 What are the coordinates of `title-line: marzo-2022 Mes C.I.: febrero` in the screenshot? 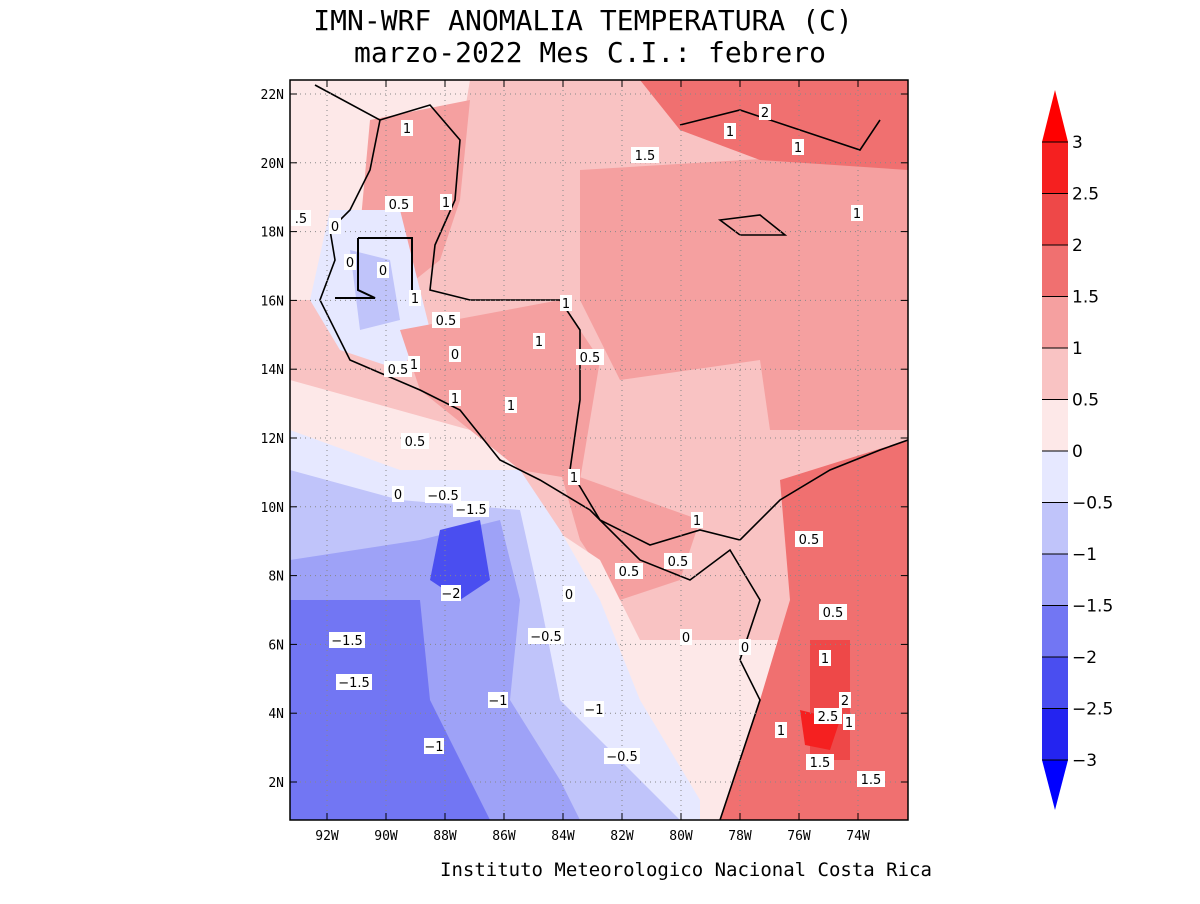 It's located at (590, 52).